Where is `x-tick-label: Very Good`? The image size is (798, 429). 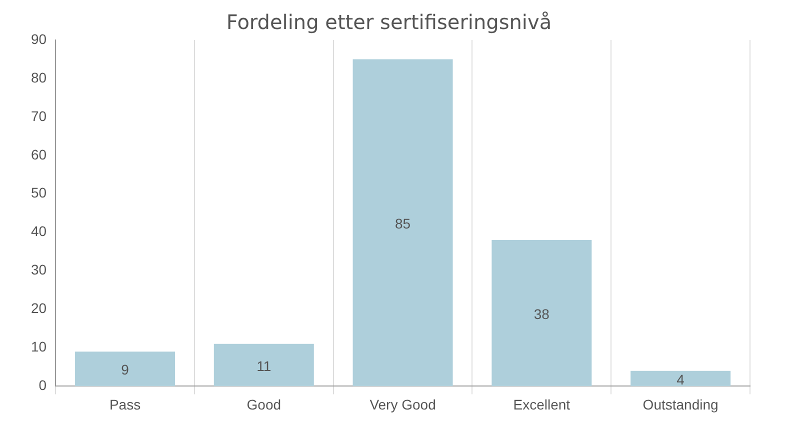 x-tick-label: Very Good is located at coordinates (403, 404).